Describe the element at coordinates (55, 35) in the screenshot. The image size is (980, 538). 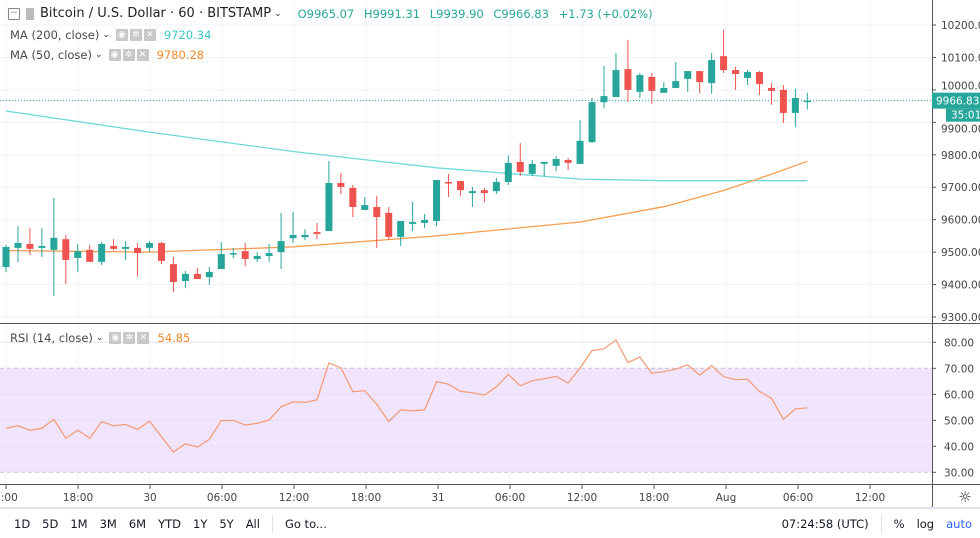
I see `ma200-label: MA (200, close)` at that location.